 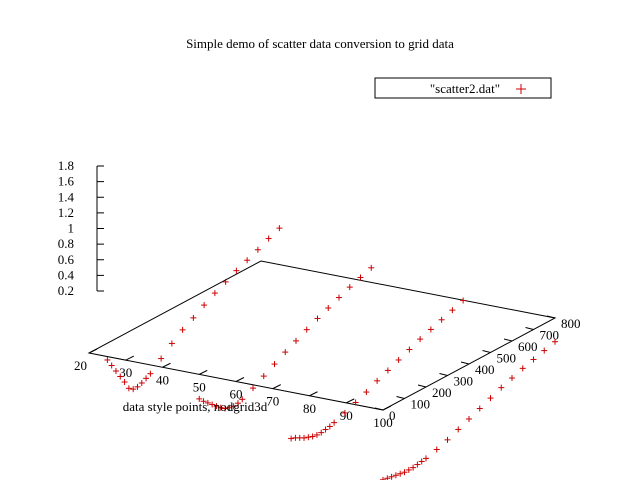 I want to click on legend: "scatter2.dat", so click(x=463, y=88).